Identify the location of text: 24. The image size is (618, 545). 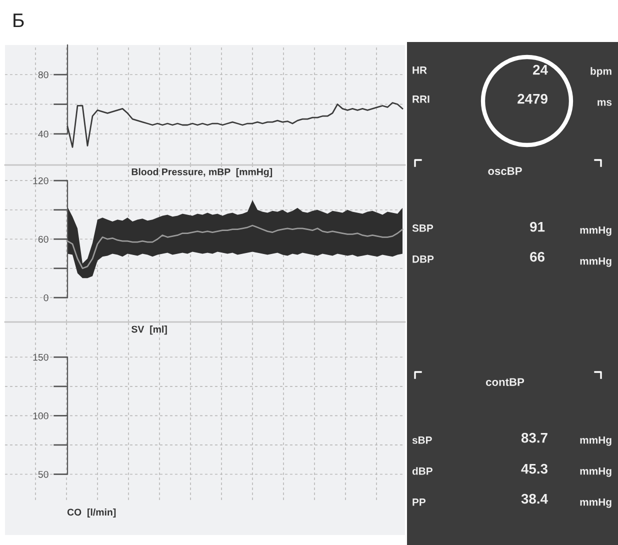
(540, 69).